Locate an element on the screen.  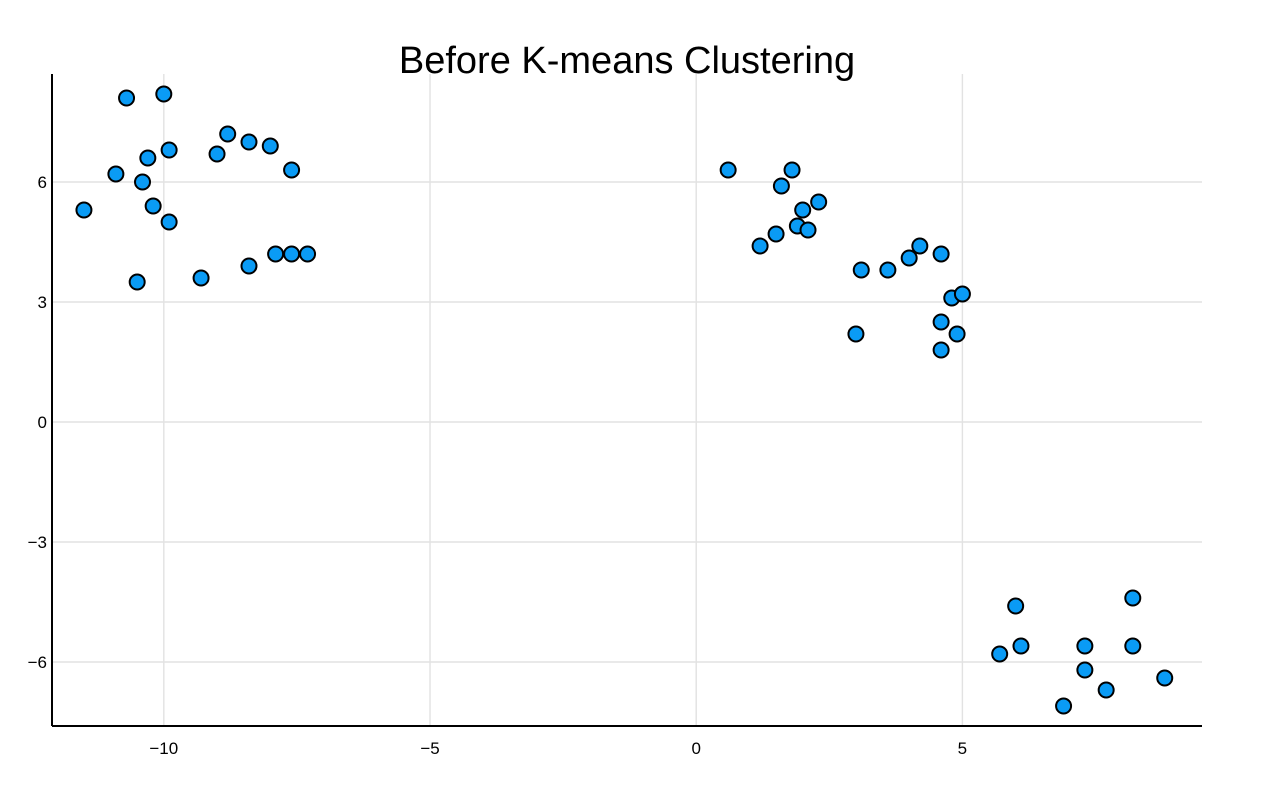
x-tick-label: 0 is located at coordinates (695, 748).